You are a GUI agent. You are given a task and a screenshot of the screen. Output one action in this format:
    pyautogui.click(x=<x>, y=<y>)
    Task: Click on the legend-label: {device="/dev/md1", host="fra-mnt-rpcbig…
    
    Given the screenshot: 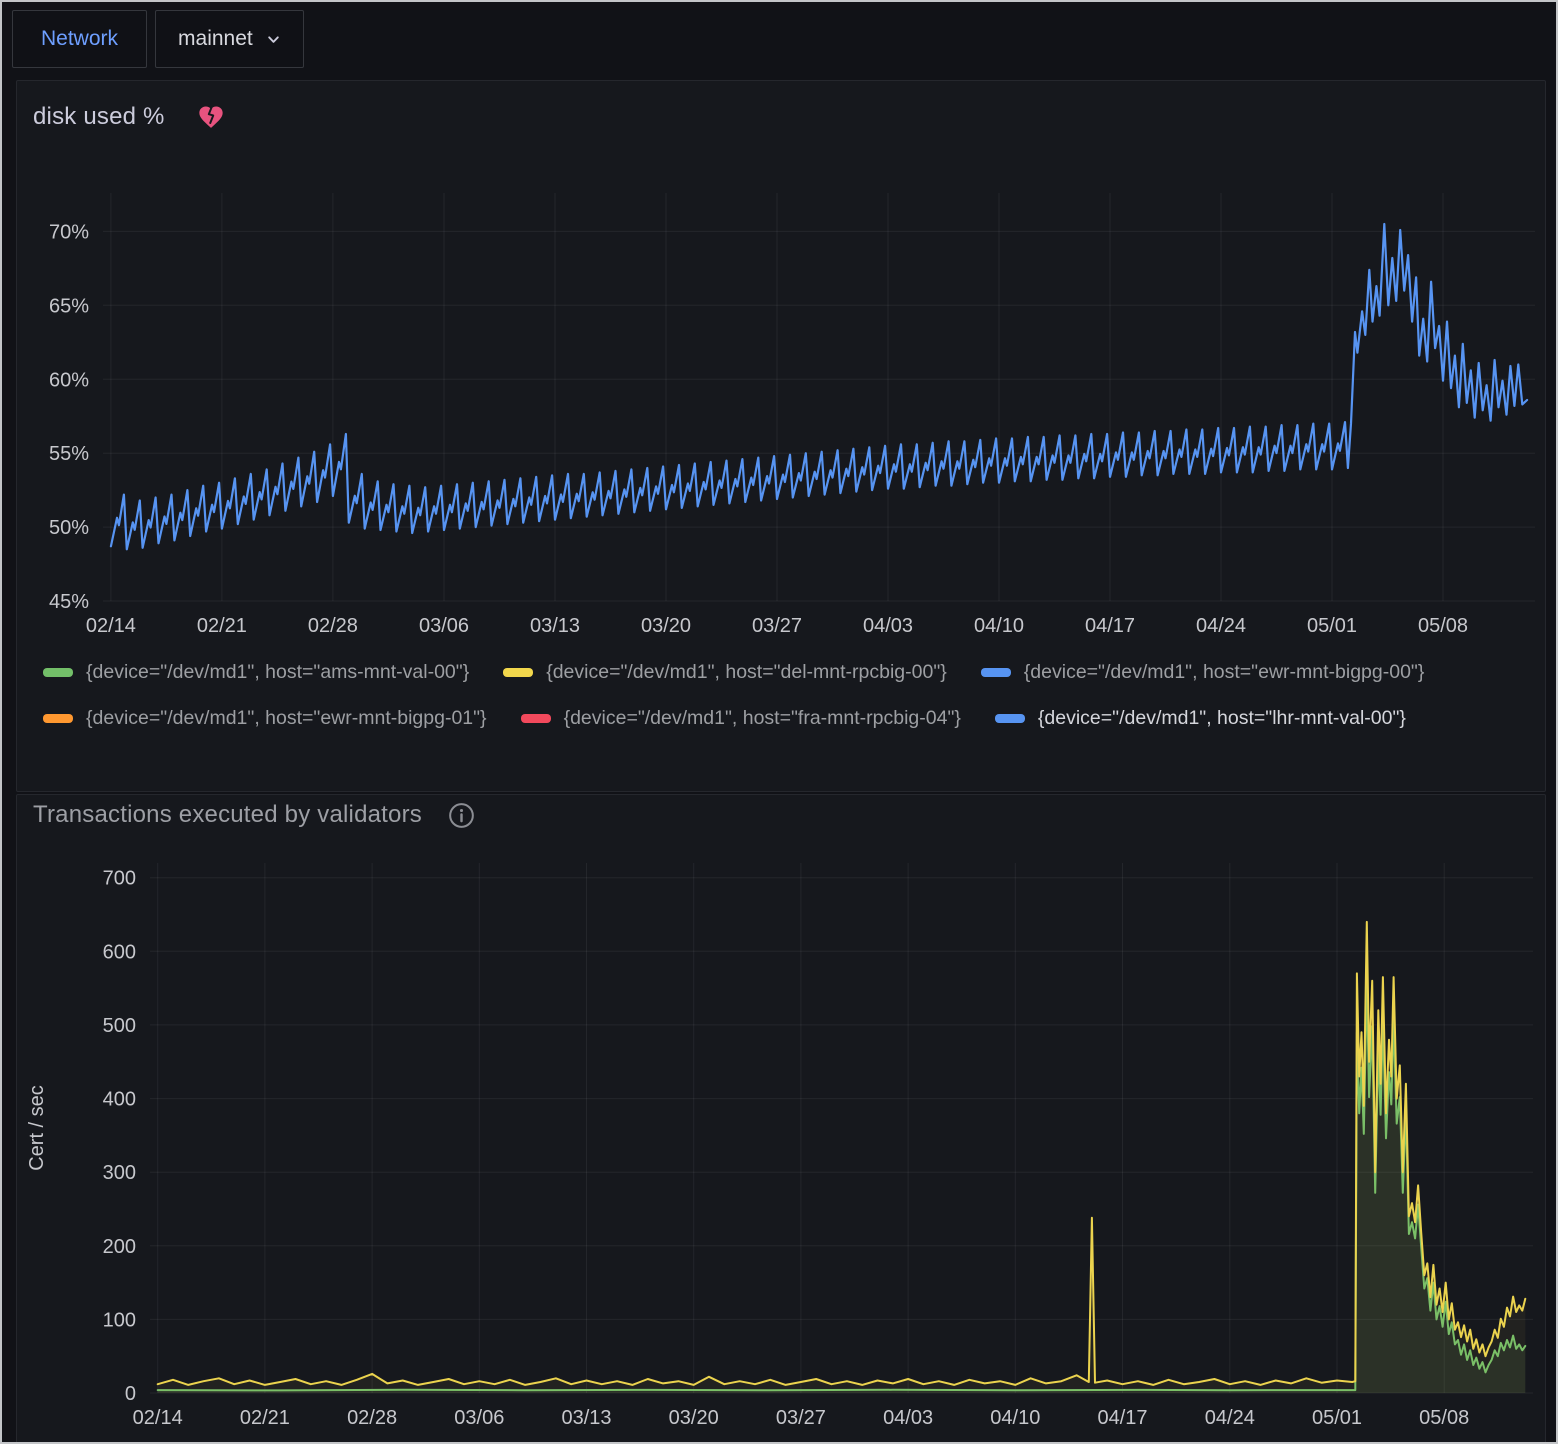 What is the action you would take?
    pyautogui.click(x=762, y=717)
    